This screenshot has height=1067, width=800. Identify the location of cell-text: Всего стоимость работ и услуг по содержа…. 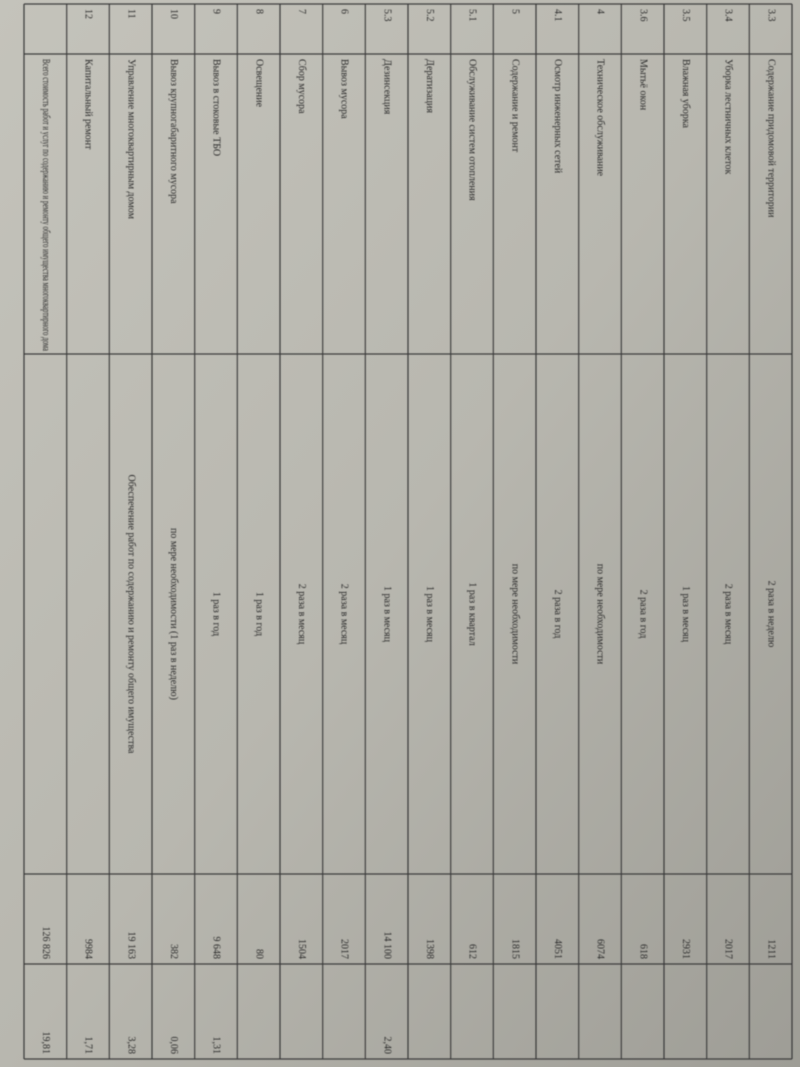
(45, 205).